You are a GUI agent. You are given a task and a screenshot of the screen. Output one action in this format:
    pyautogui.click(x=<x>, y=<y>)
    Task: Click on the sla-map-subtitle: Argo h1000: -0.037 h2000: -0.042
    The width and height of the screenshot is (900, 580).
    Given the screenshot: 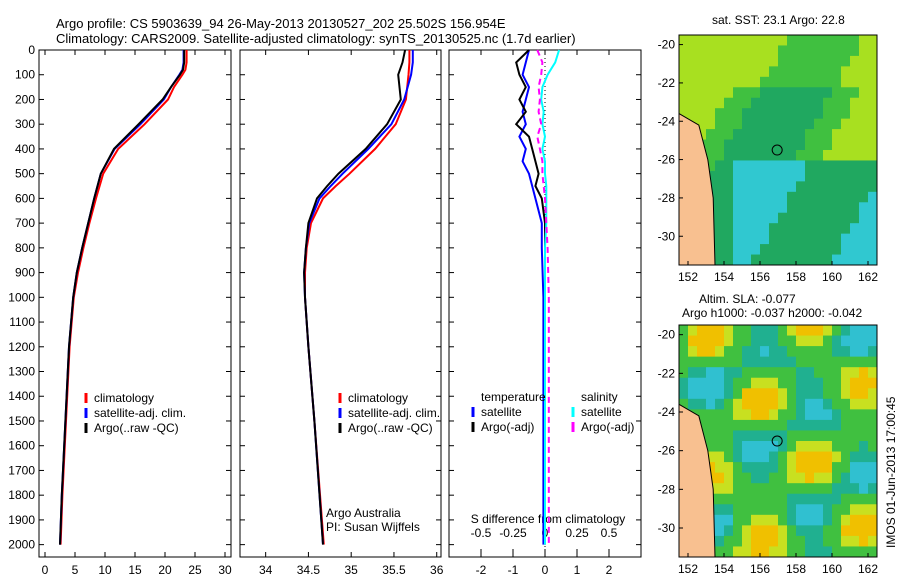 What is the action you would take?
    pyautogui.click(x=772, y=313)
    